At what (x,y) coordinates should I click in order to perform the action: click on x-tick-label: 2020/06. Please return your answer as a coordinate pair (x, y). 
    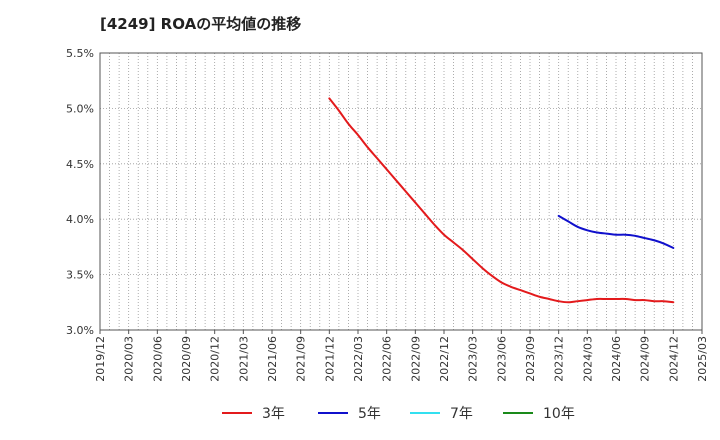
    Looking at the image, I should click on (157, 359).